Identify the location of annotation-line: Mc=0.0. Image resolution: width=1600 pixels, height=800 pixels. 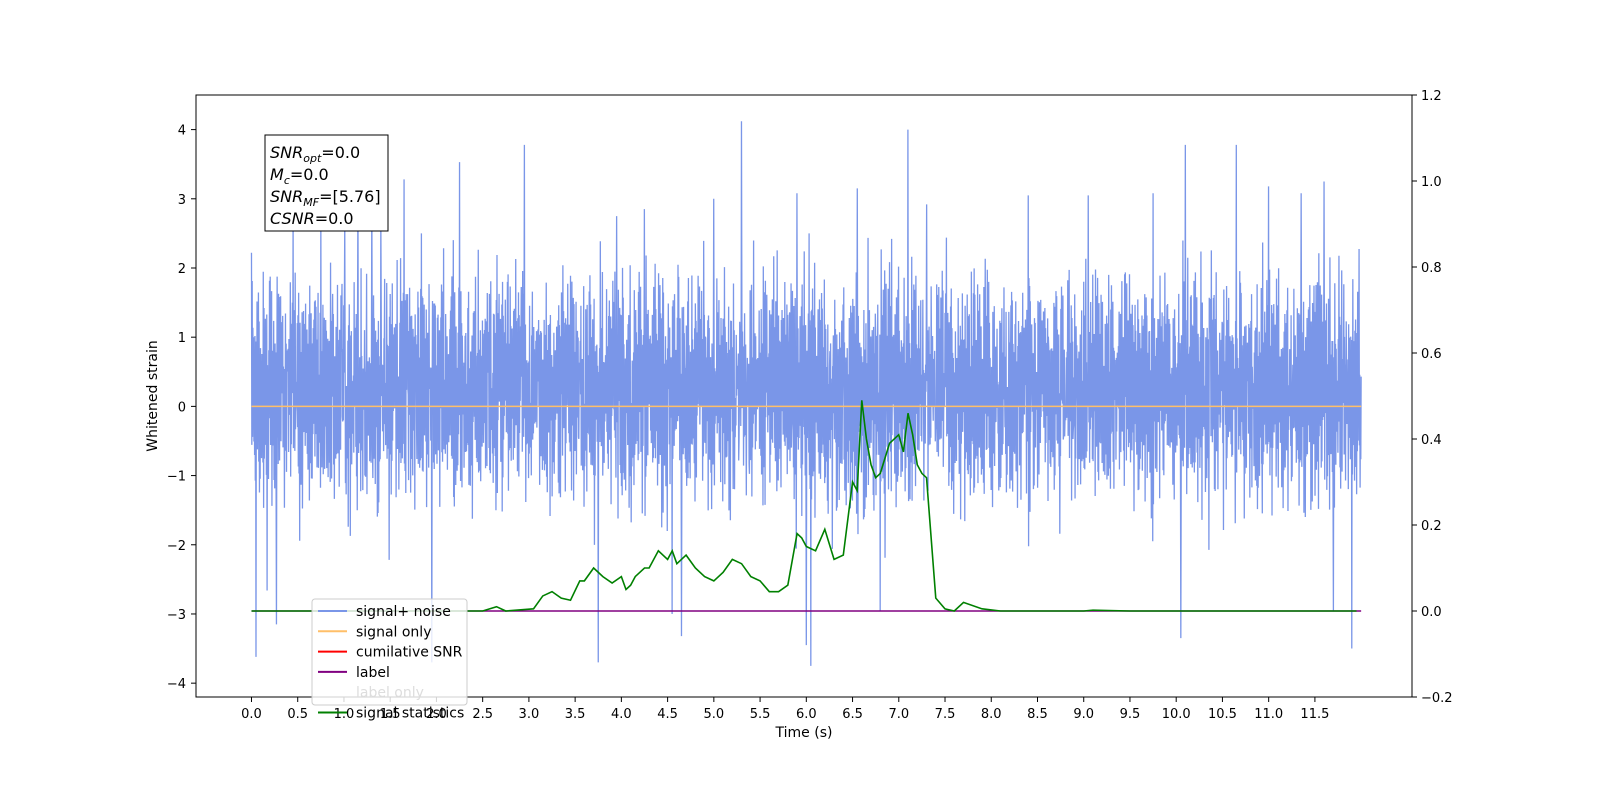
(299, 176).